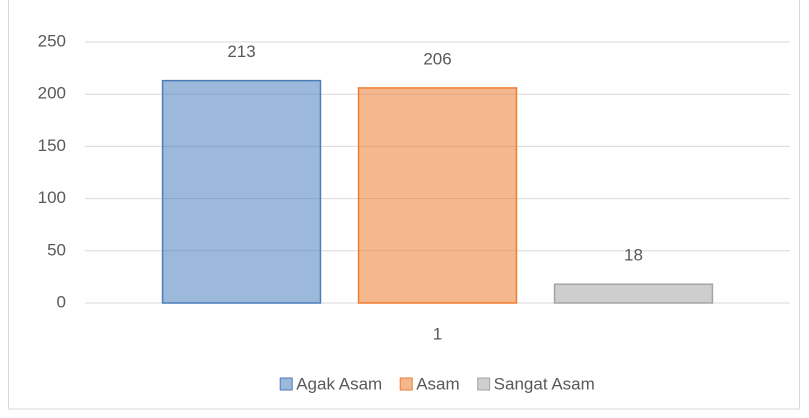 The width and height of the screenshot is (809, 418). Describe the element at coordinates (61, 301) in the screenshot. I see `y-tick-label: 0` at that location.